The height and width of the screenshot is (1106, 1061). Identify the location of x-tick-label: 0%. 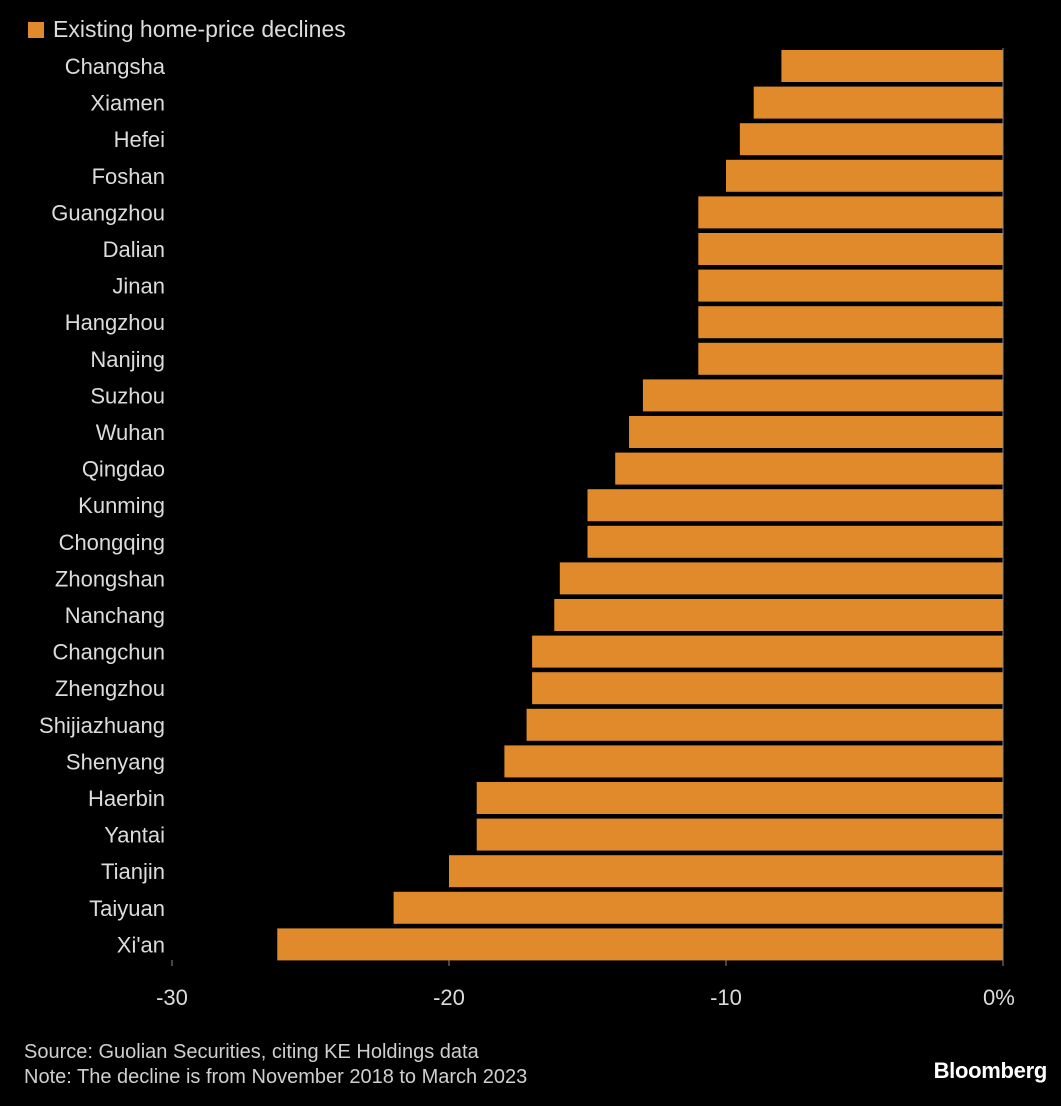
(999, 997).